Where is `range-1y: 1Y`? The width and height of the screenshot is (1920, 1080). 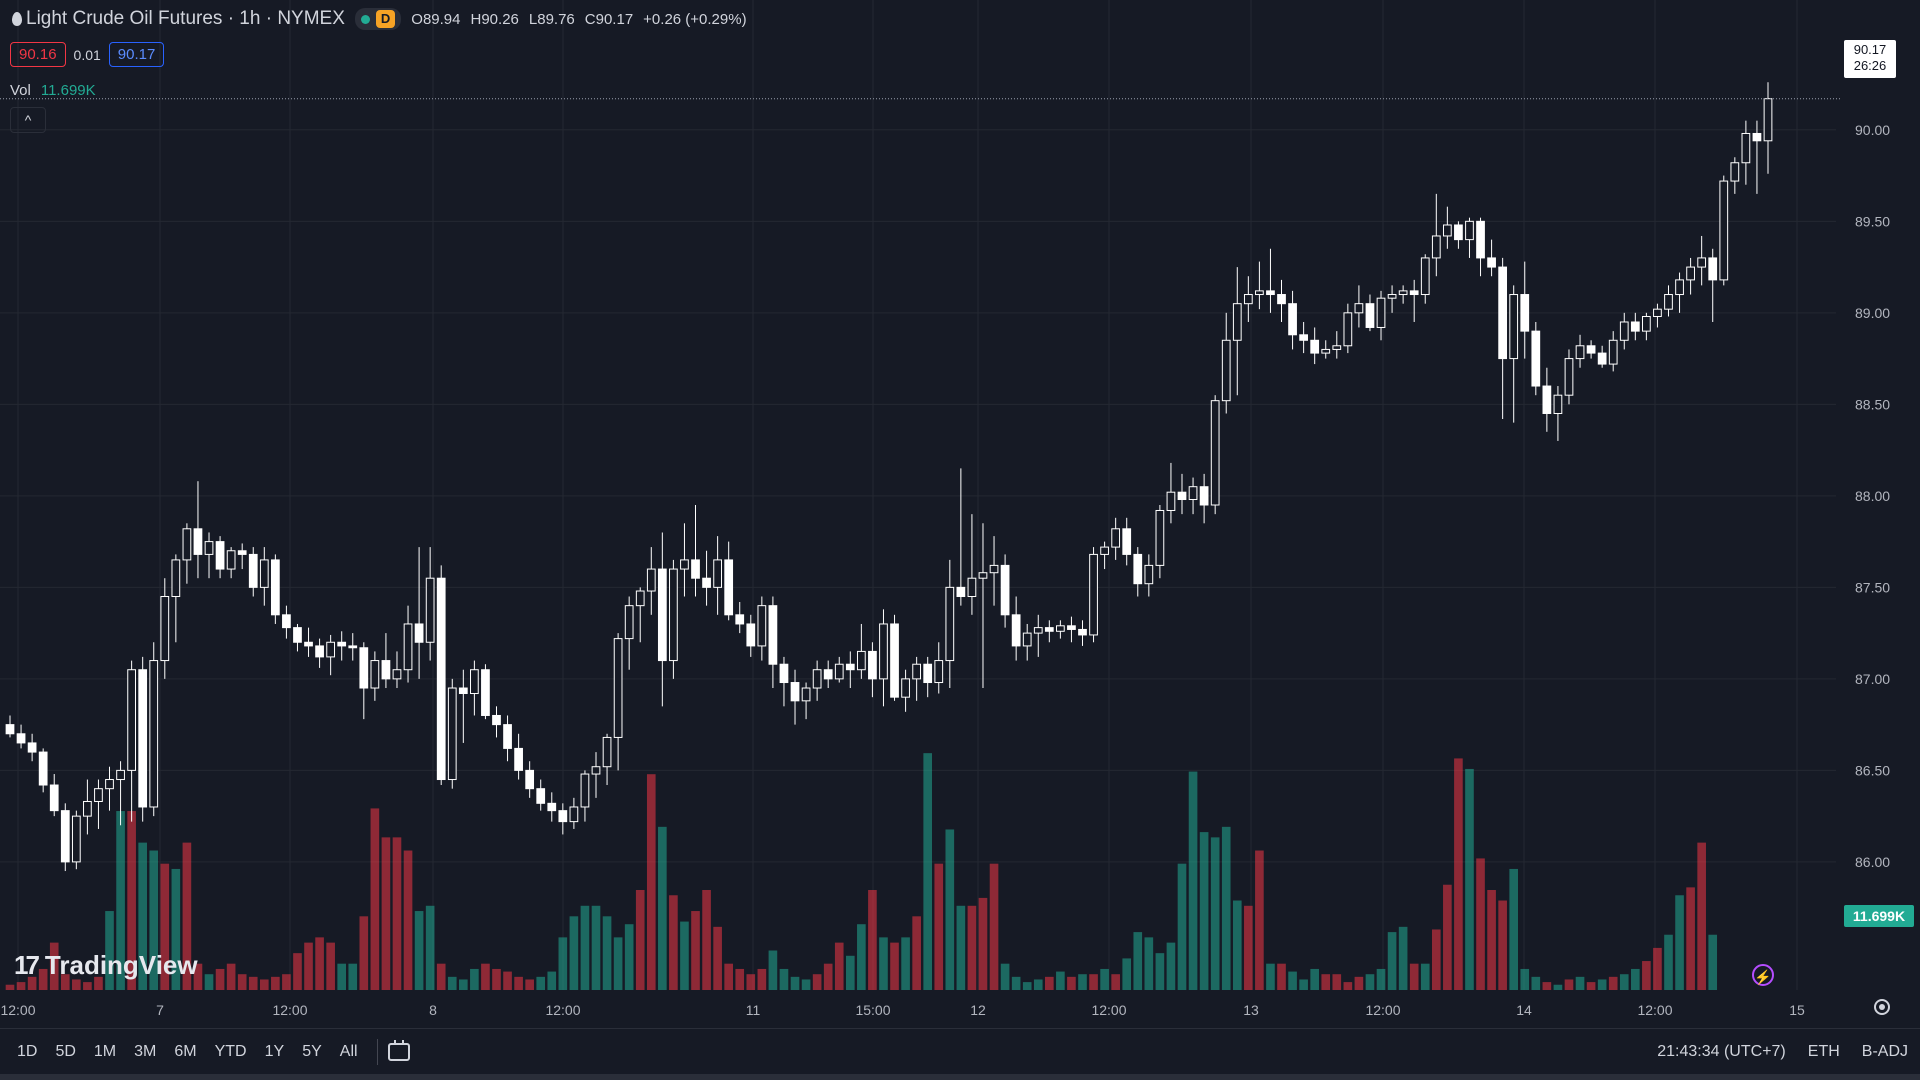 range-1y: 1Y is located at coordinates (274, 1051).